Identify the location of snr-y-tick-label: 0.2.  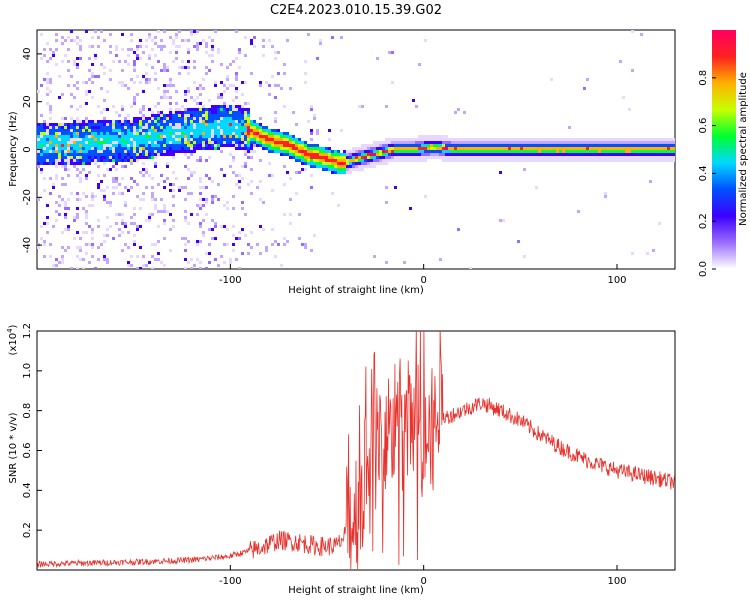
(27, 530).